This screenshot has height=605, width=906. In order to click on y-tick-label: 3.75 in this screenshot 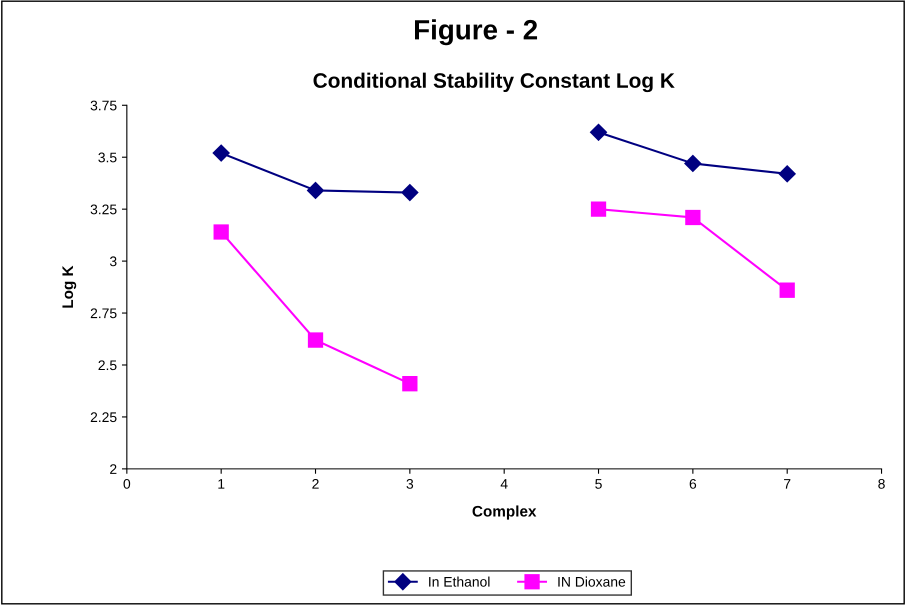, I will do `click(103, 105)`.